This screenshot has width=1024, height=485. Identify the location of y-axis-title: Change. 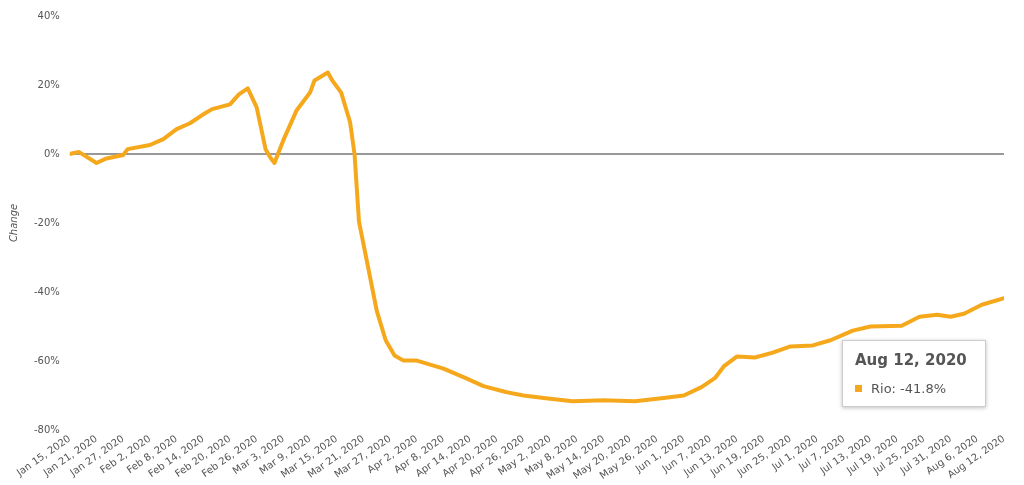
(13, 223).